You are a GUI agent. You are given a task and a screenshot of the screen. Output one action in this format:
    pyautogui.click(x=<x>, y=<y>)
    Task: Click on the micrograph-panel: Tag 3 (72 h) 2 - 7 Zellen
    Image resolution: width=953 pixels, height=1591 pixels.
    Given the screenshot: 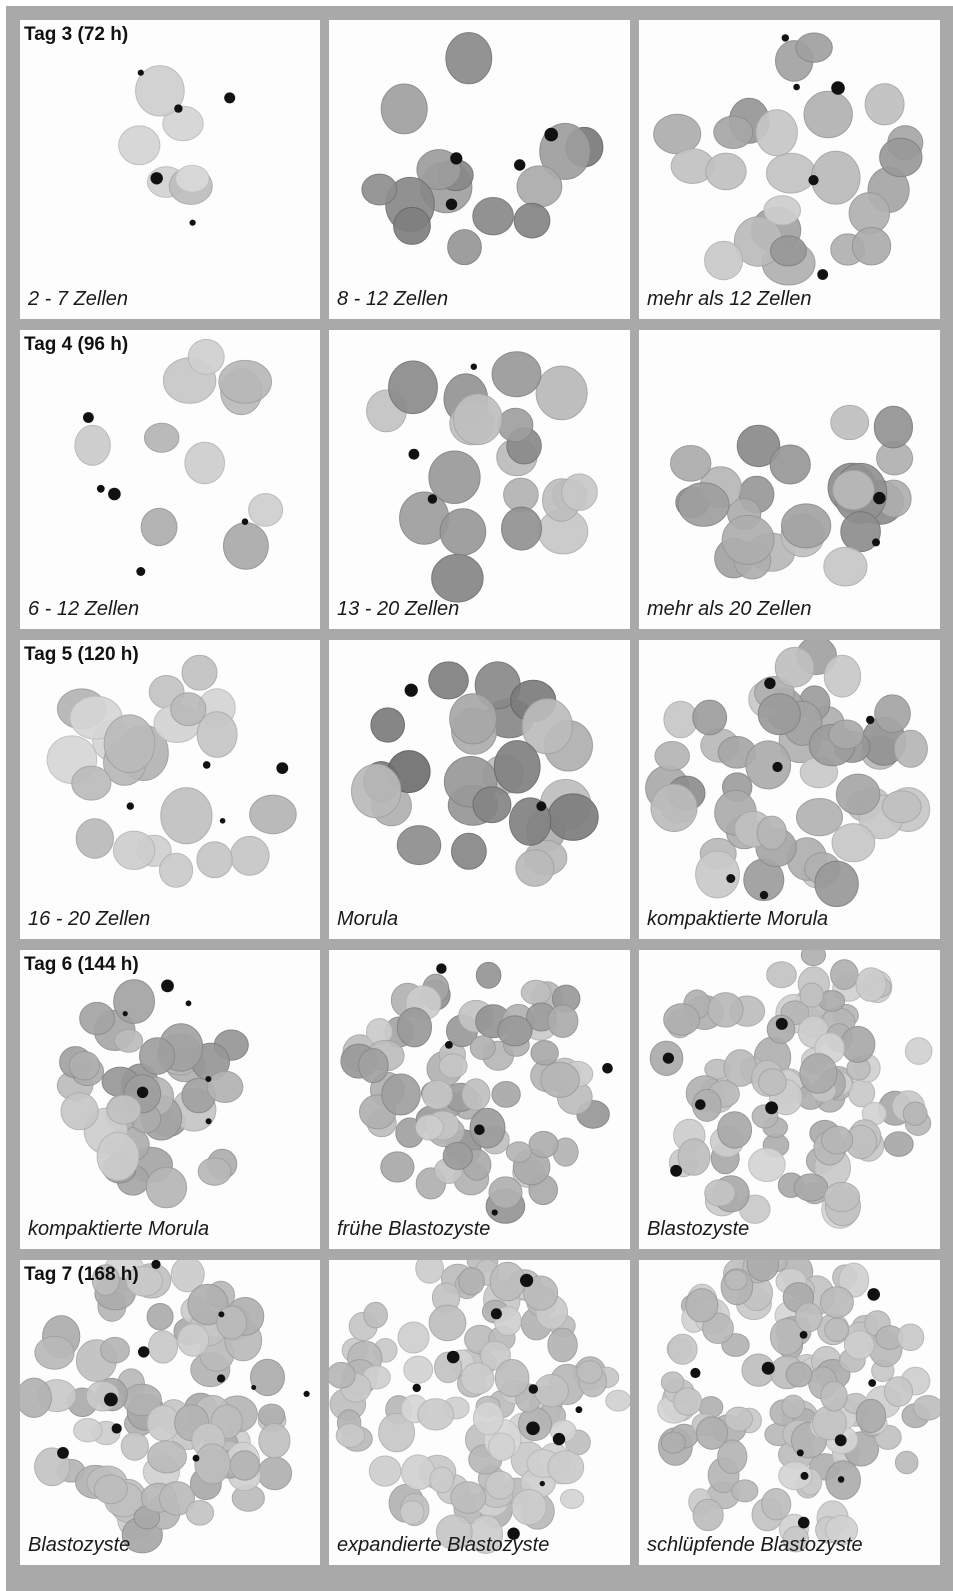 What is the action you would take?
    pyautogui.click(x=170, y=169)
    